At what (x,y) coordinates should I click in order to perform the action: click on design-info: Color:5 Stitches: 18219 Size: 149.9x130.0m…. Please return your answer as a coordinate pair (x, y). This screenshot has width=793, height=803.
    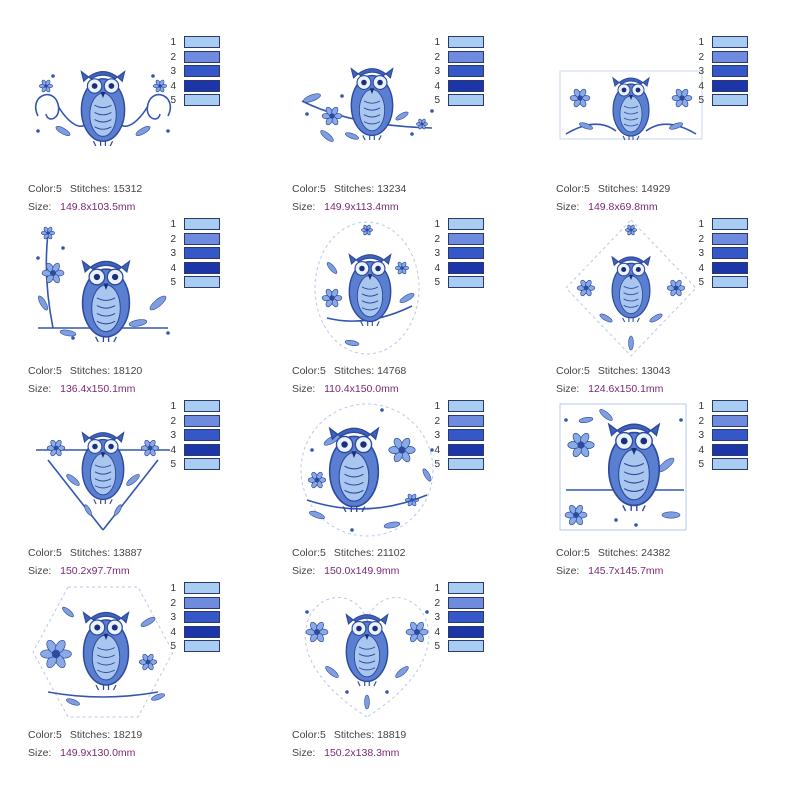
    Looking at the image, I should click on (85, 744).